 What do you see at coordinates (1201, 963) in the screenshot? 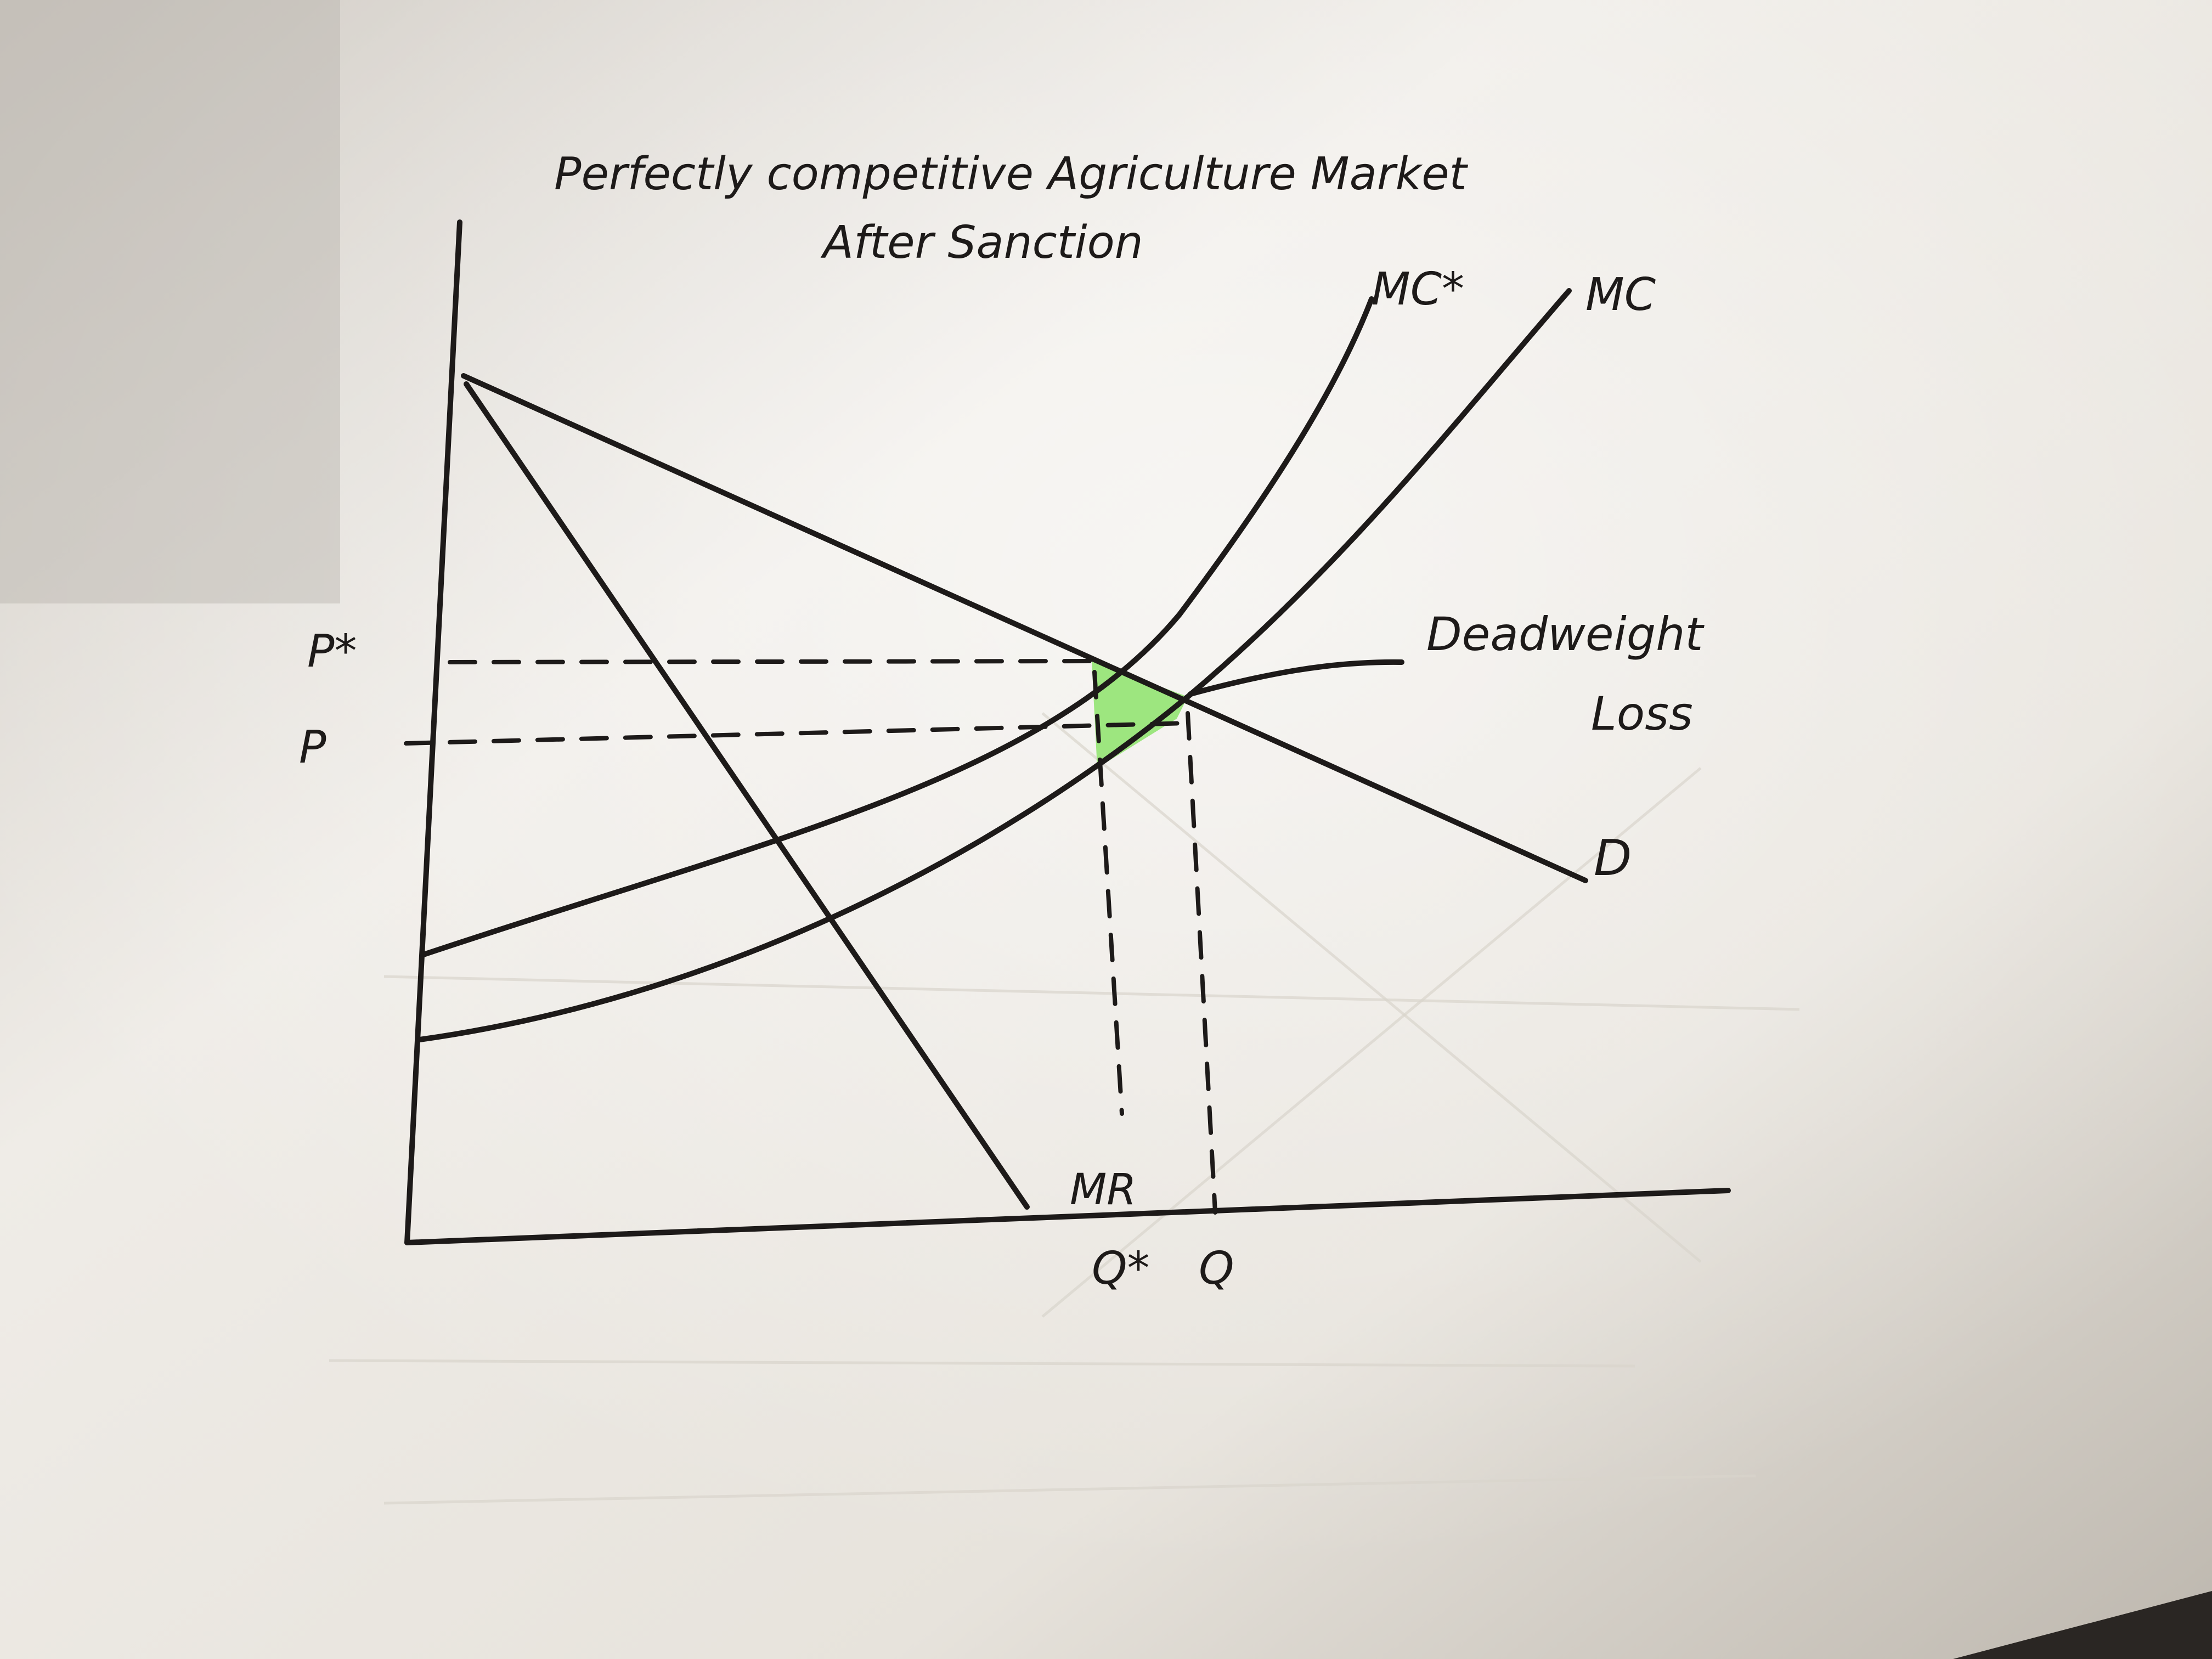
I see `q-dashed-line` at bounding box center [1201, 963].